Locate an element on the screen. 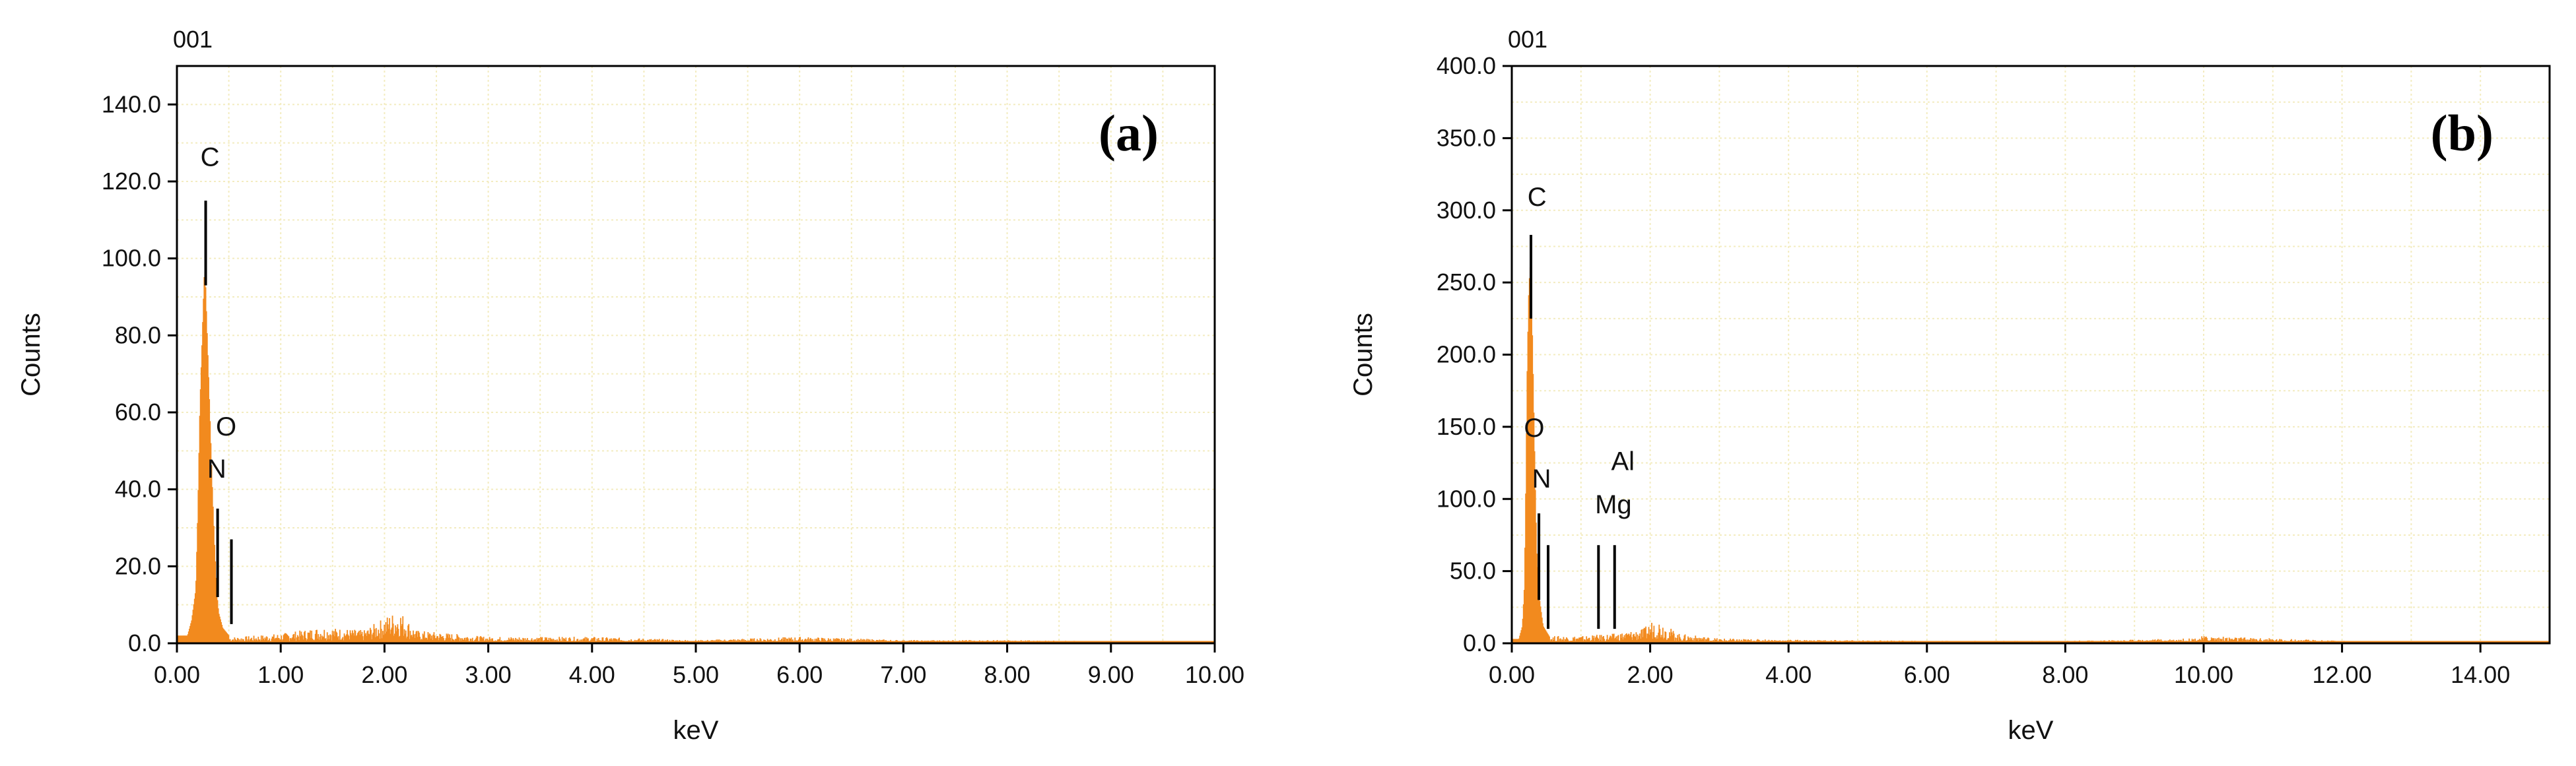 The image size is (2576, 766). x-tick-label: 0.00 is located at coordinates (1512, 674).